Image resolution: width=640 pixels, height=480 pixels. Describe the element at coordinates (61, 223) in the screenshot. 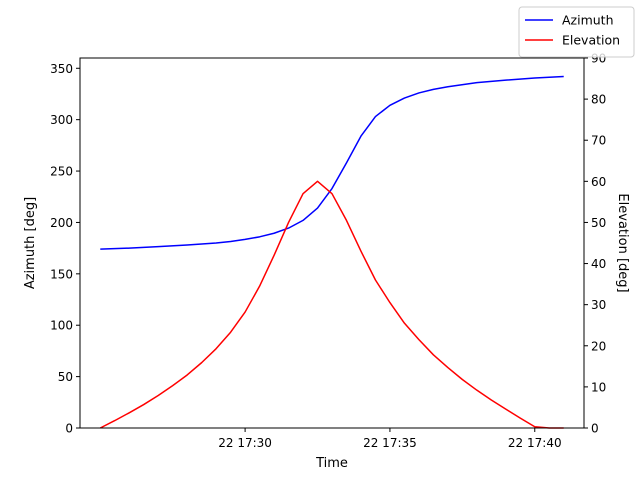

I see `y-left-tick-label: 200` at that location.